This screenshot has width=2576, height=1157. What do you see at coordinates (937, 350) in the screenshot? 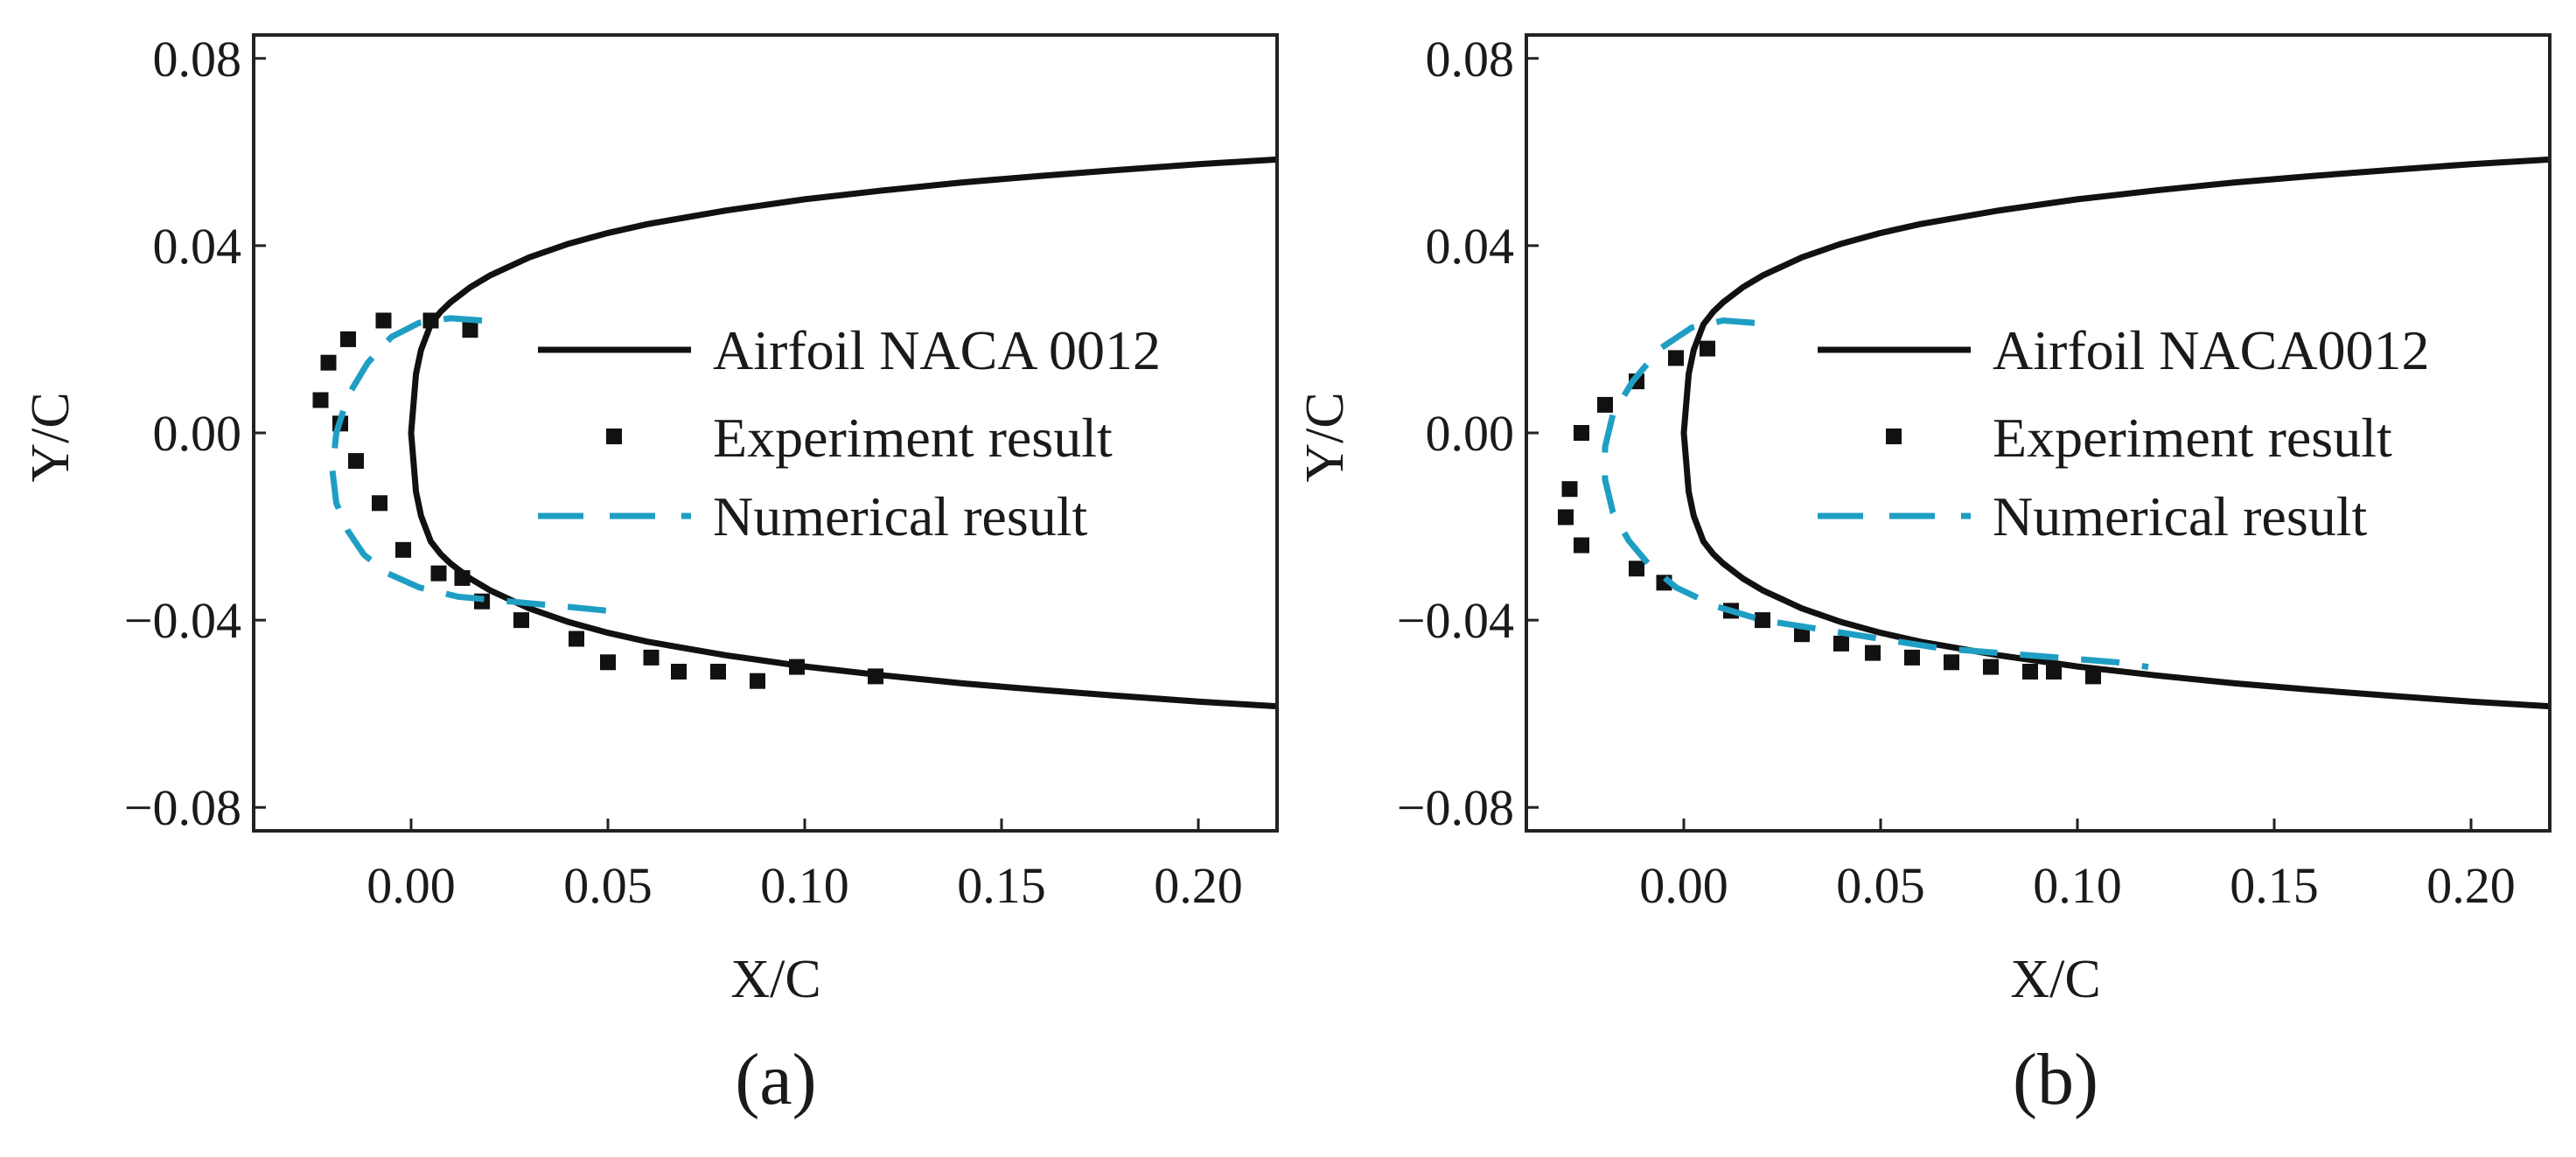
I see `legend-label-airfoil: Airfoil NACA 0012` at bounding box center [937, 350].